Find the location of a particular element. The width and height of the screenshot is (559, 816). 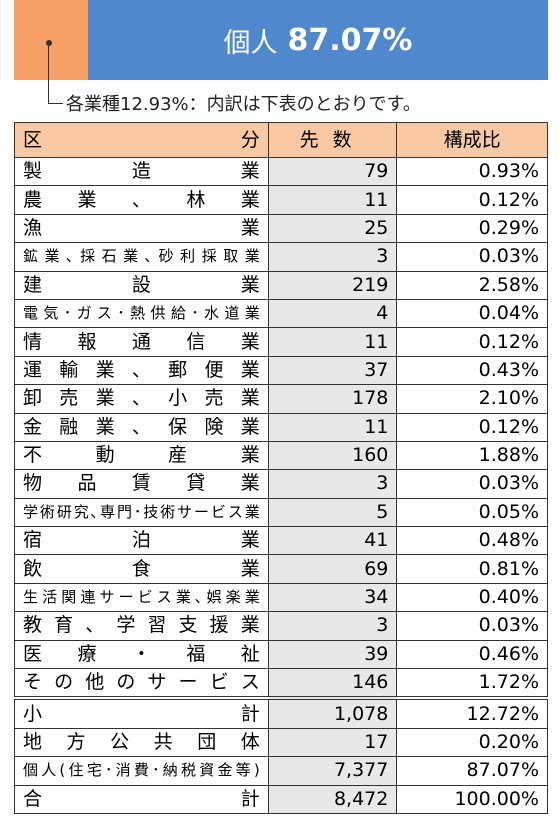

table-cell: 学術研究､専門･技術サービス業 is located at coordinates (141, 512).